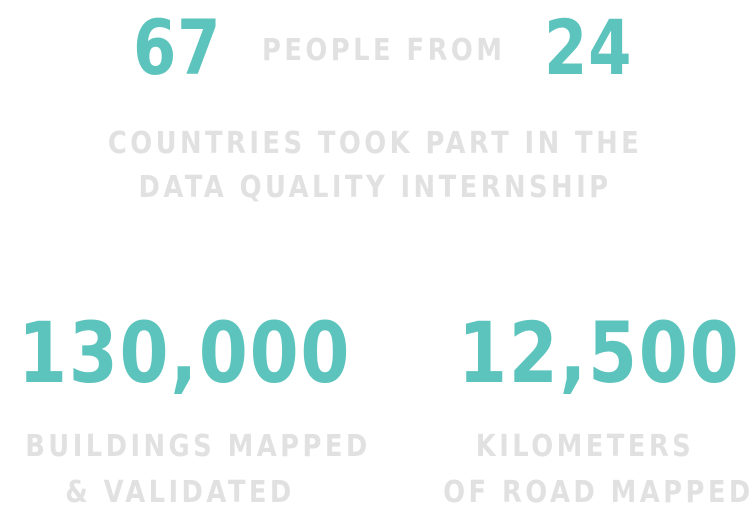  What do you see at coordinates (596, 492) in the screenshot?
I see `caption-line: OF ROAD MAPPED` at bounding box center [596, 492].